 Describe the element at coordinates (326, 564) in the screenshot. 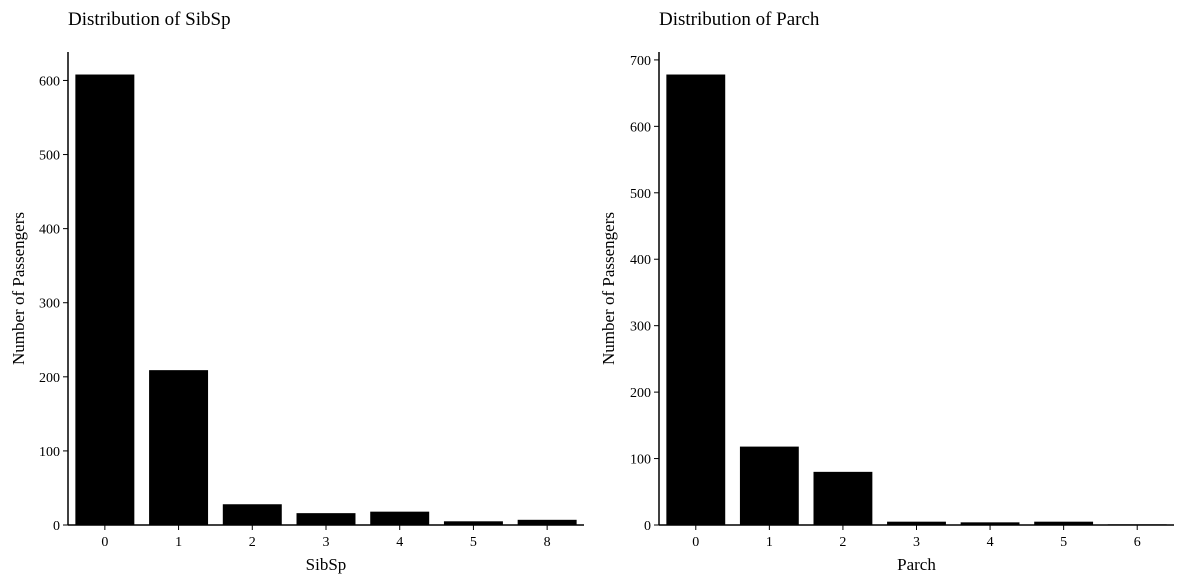

I see `x-axis-label: SibSp` at that location.